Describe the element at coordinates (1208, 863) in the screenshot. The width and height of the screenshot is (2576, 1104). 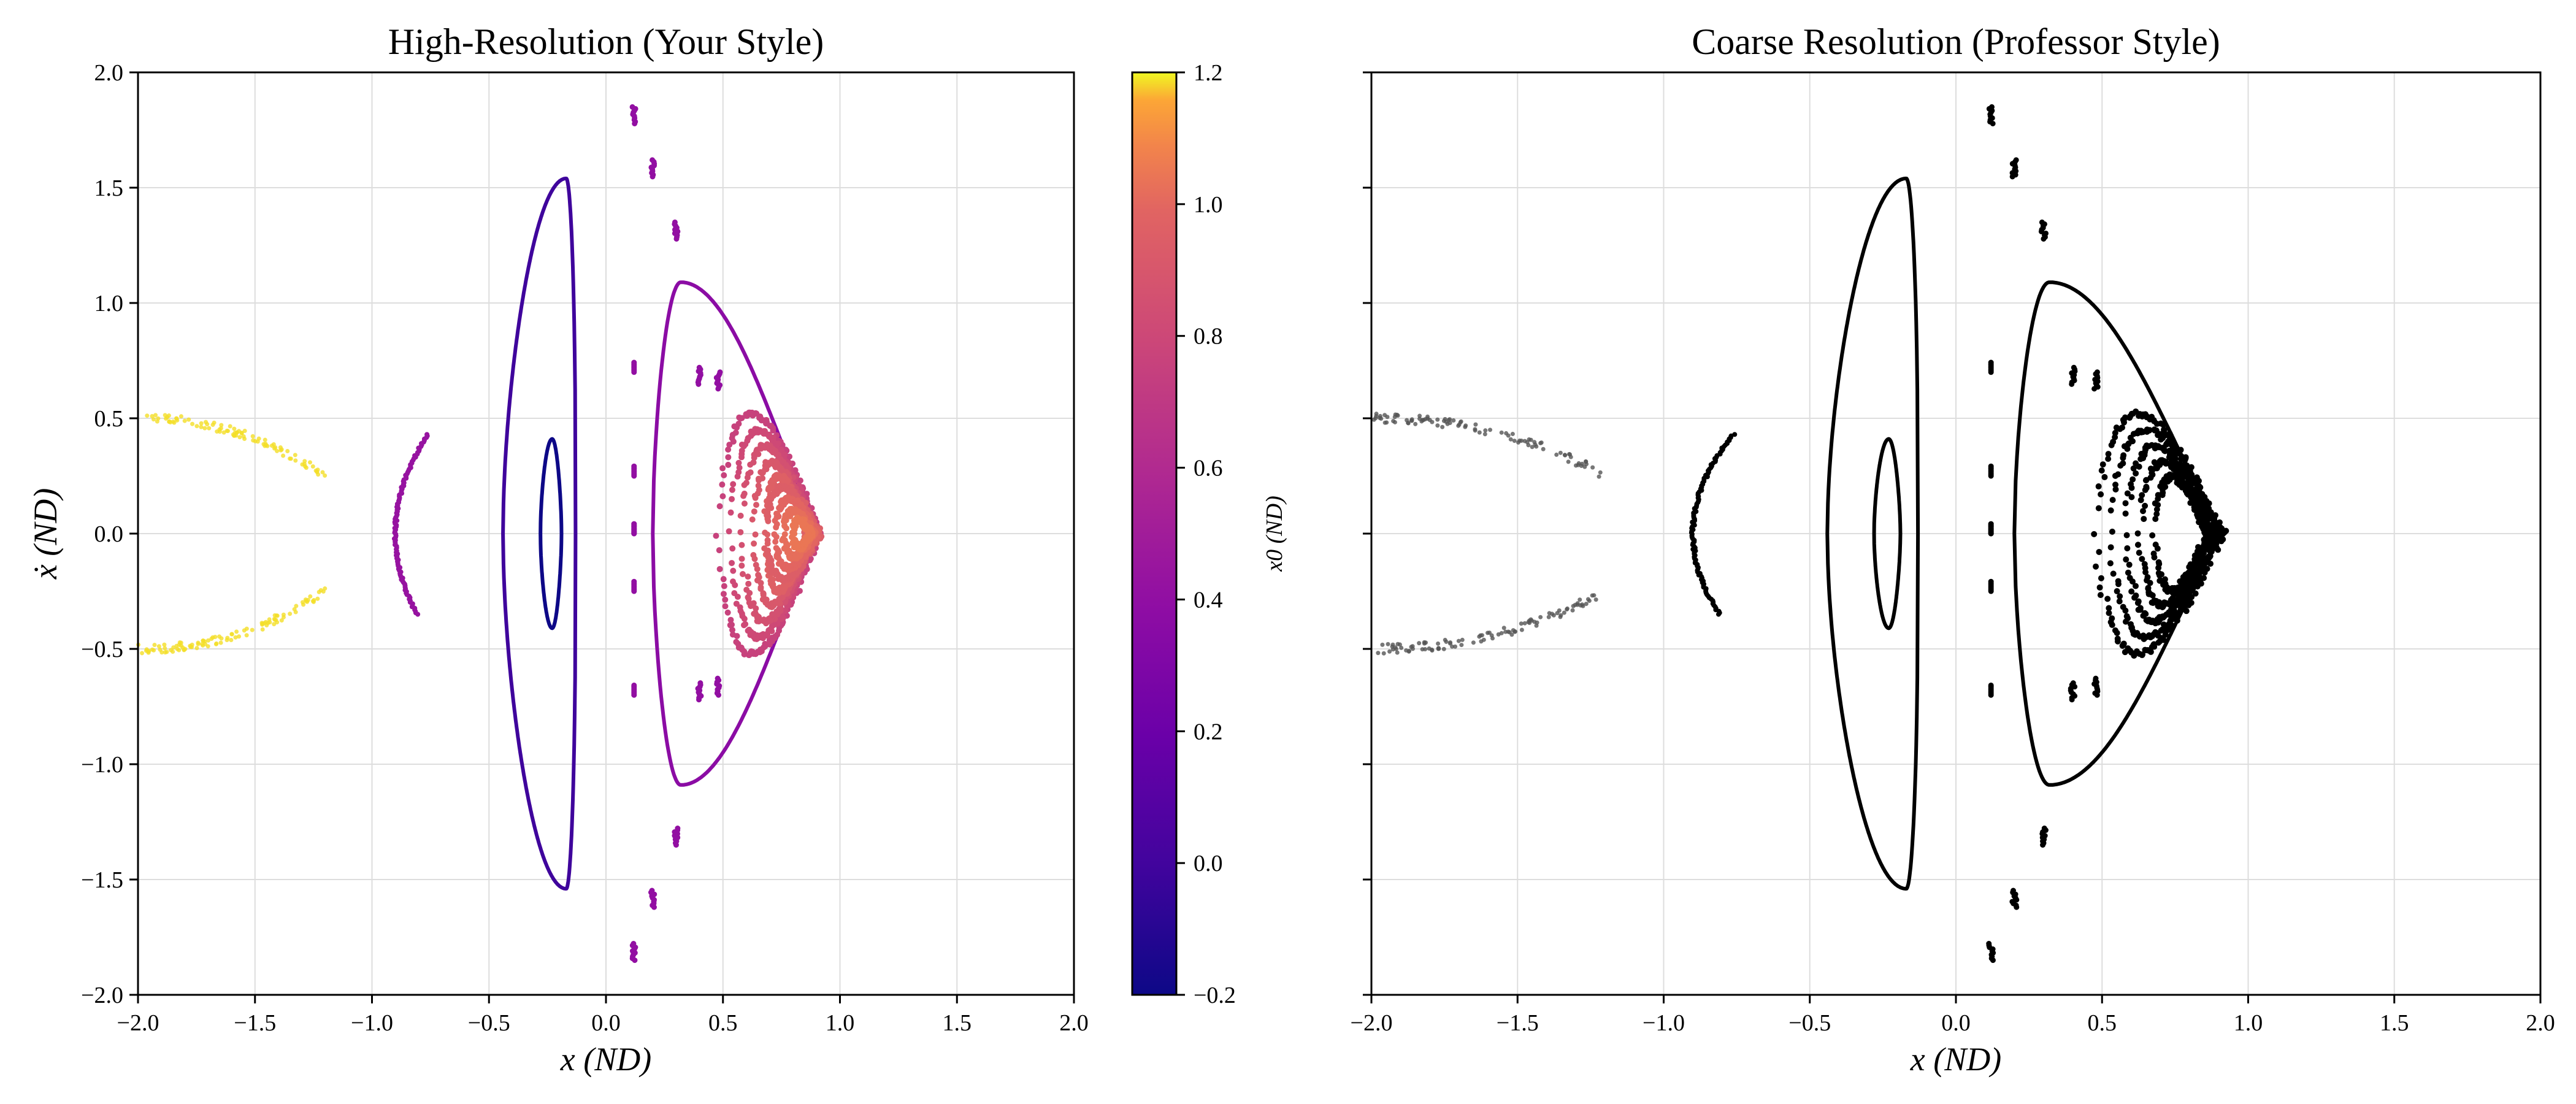
I see `colorbar-tick-label: 0.0` at that location.